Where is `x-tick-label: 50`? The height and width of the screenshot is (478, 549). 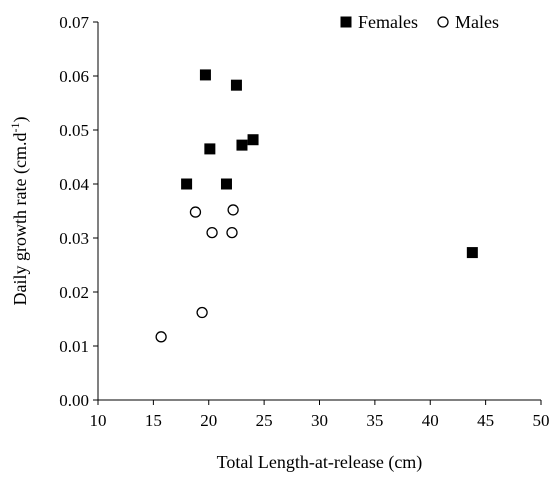 x-tick-label: 50 is located at coordinates (541, 420).